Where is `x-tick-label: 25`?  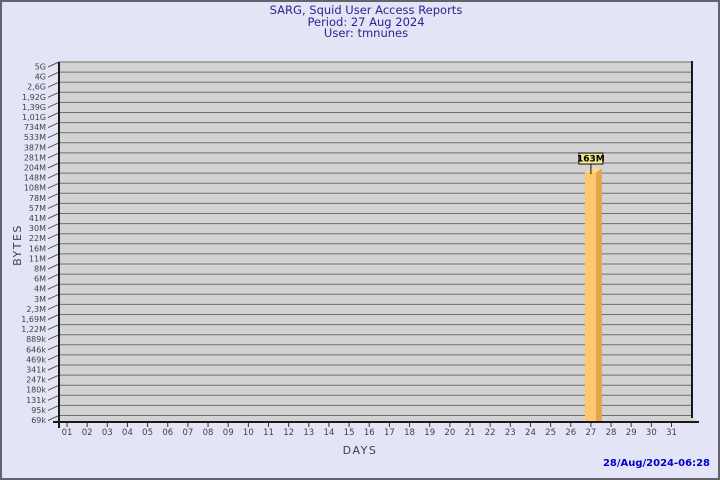
x-tick-label: 25 is located at coordinates (550, 433).